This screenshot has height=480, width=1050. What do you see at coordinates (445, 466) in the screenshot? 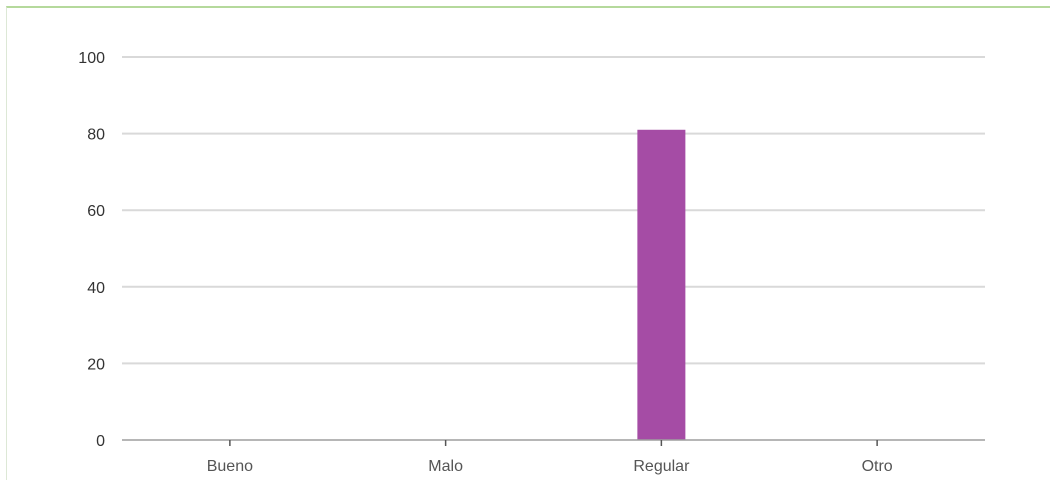
I see `x-tick-label-malo: Malo` at bounding box center [445, 466].